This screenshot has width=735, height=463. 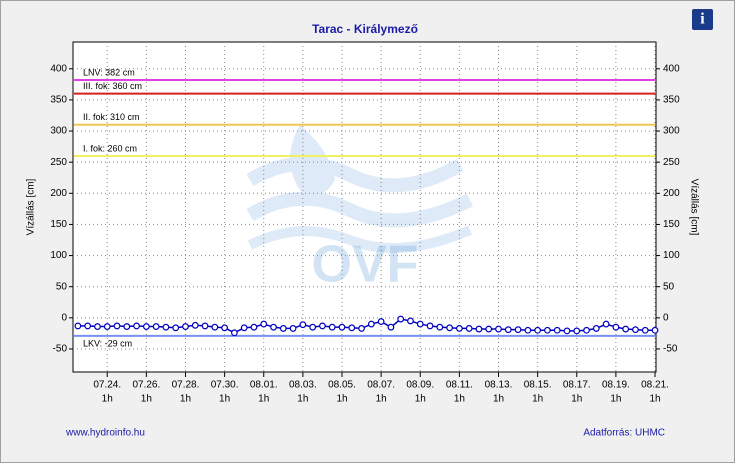 What do you see at coordinates (381, 385) in the screenshot?
I see `x-tick-label: 08.07.` at bounding box center [381, 385].